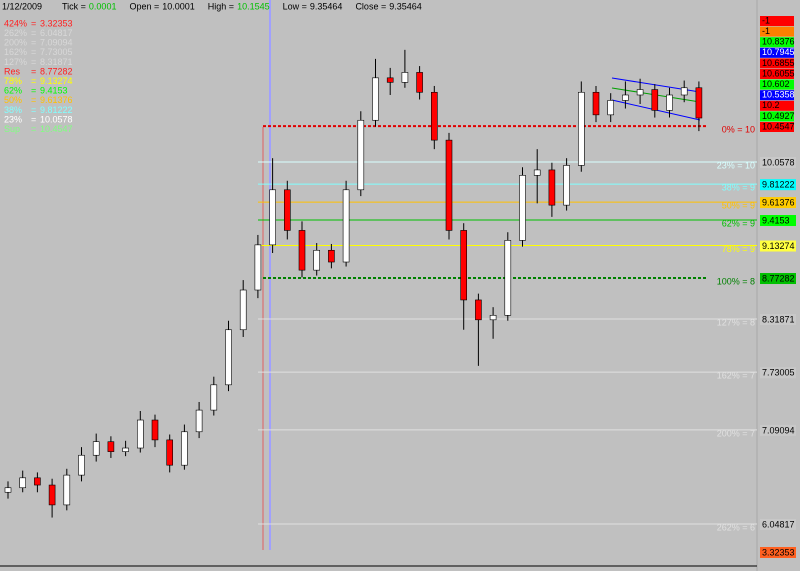  I want to click on level-value: 9.4153, so click(54, 91).